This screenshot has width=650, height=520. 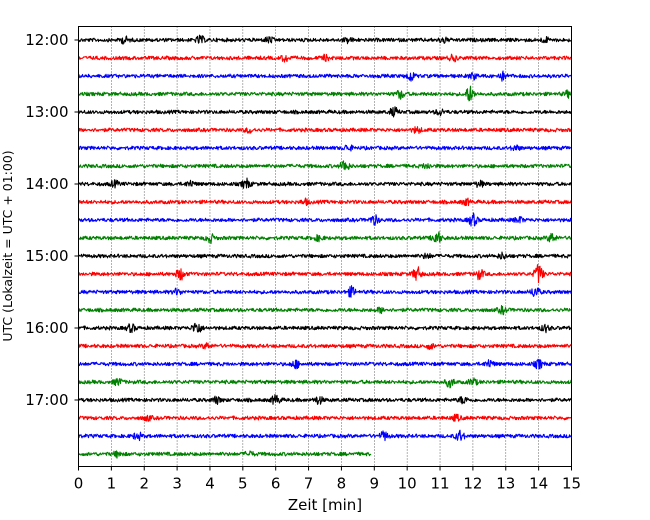 I want to click on y-axis: 12:00 13:00 14:00 15:00 16:00 17:00, so click(x=52, y=220).